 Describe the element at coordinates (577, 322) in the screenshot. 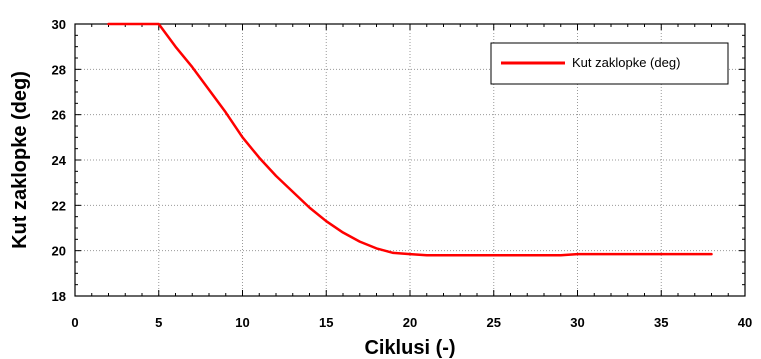

I see `x-tick-label: 30` at that location.